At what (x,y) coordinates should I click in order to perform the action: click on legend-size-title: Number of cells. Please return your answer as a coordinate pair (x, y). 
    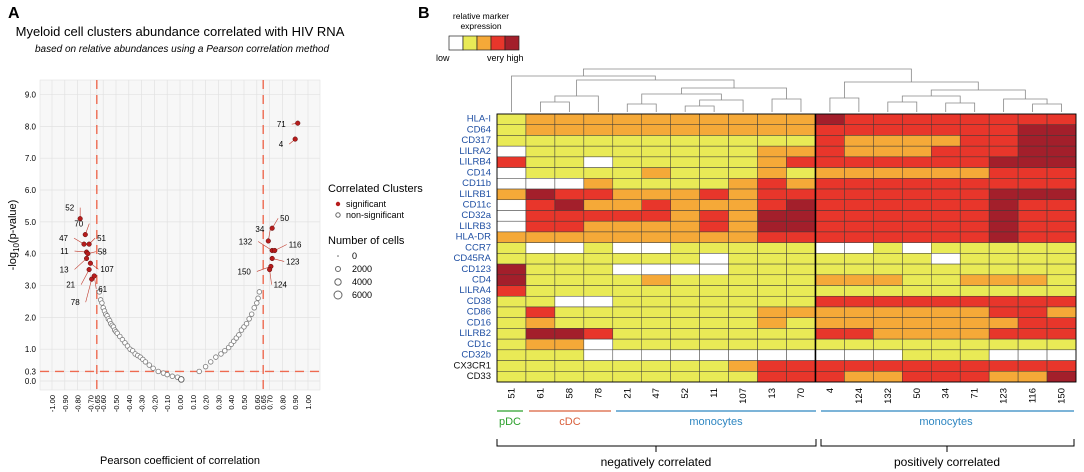
    Looking at the image, I should click on (366, 241).